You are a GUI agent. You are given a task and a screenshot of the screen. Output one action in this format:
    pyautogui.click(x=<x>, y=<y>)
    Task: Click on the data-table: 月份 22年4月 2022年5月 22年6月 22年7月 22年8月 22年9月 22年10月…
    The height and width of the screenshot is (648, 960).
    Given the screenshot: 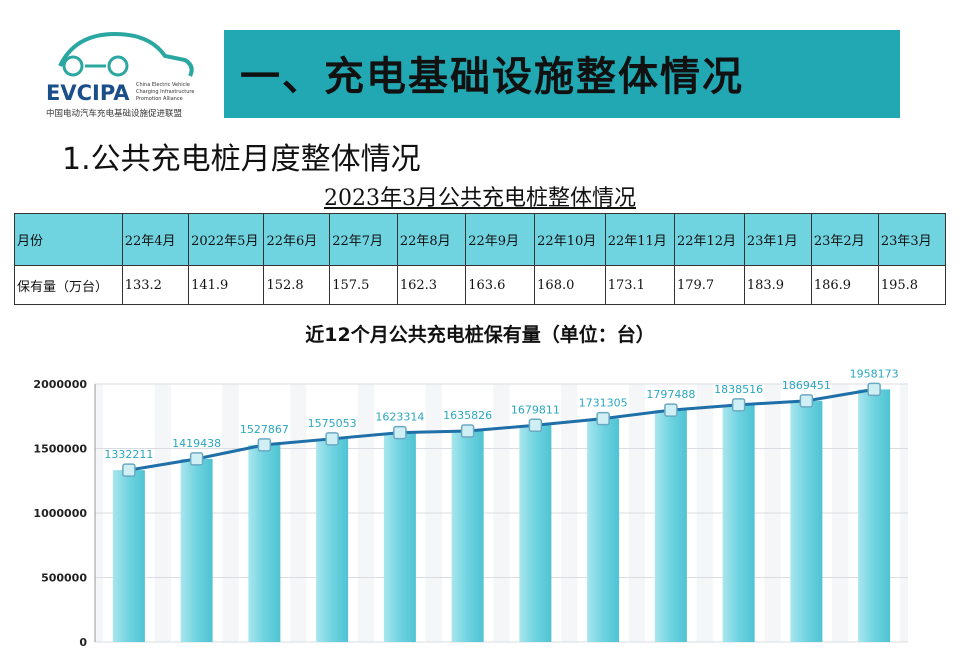 What is the action you would take?
    pyautogui.click(x=480, y=259)
    